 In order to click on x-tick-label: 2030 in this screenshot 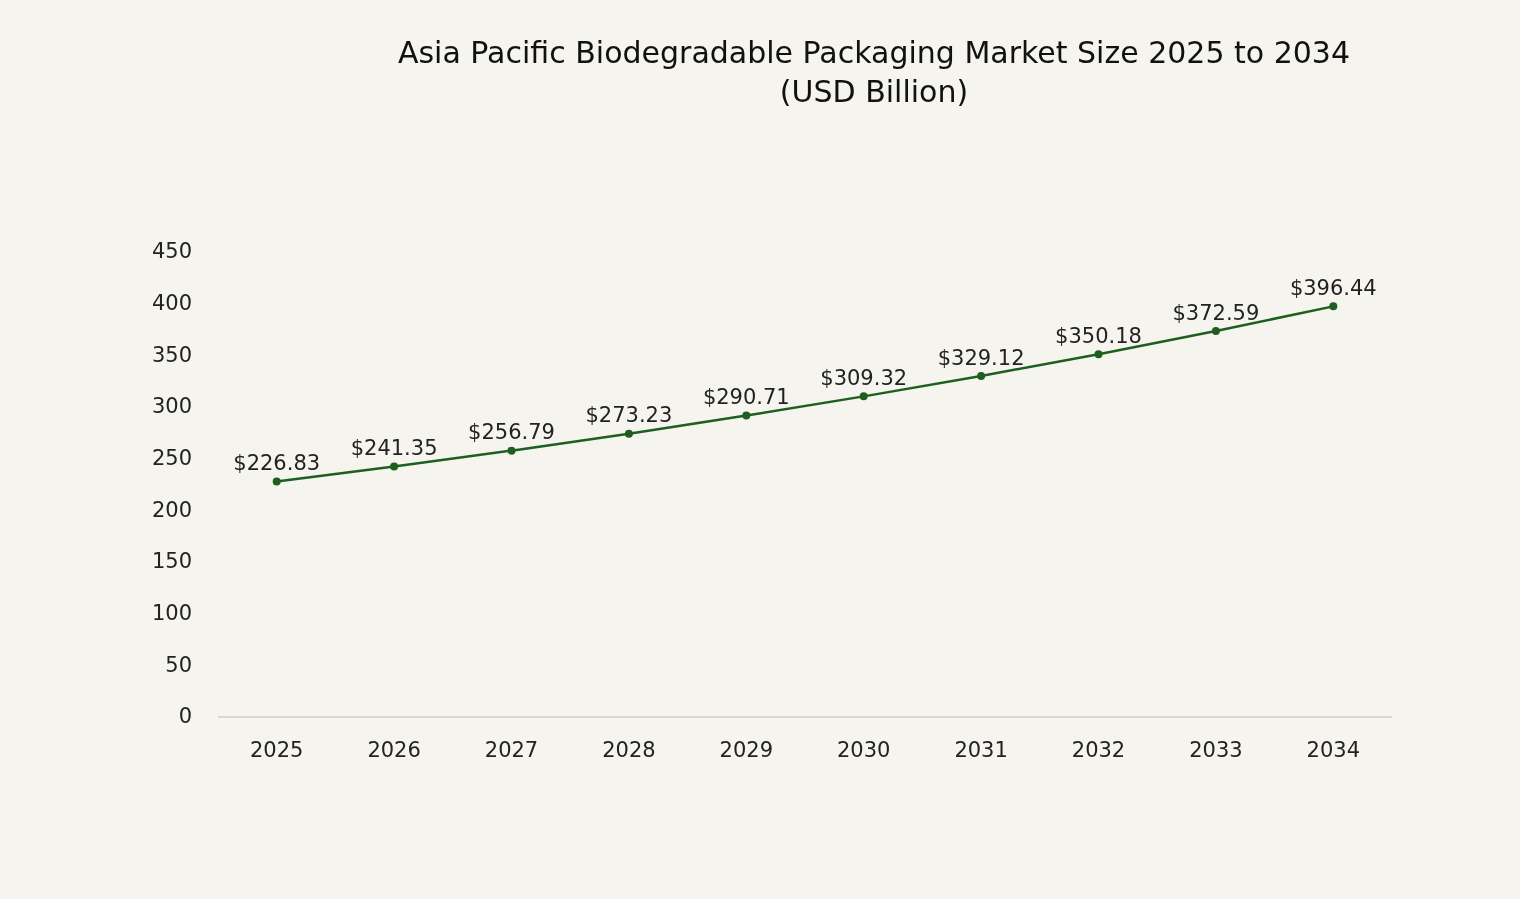, I will do `click(863, 750)`.